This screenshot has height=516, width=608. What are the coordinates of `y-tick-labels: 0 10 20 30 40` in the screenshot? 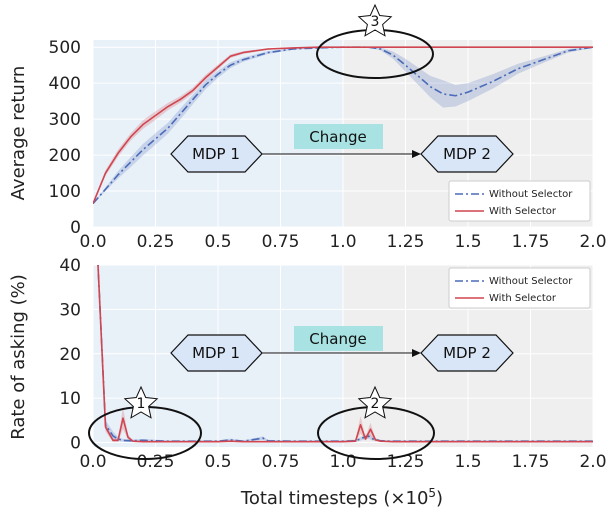 It's located at (70, 355).